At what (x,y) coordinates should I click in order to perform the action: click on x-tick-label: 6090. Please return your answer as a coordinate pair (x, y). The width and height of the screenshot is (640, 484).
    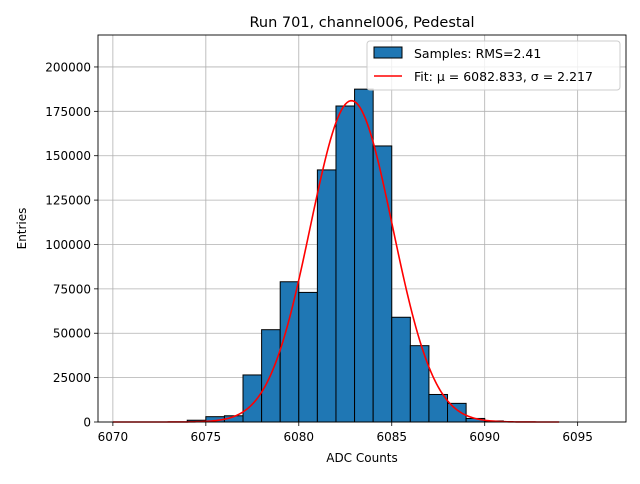
    Looking at the image, I should click on (484, 437).